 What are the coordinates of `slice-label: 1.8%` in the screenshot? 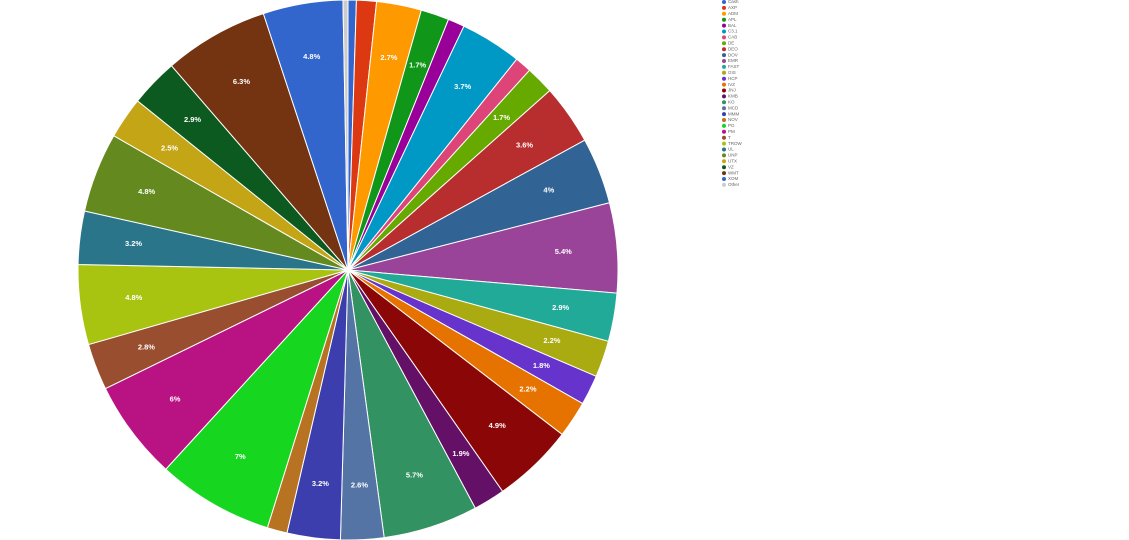 It's located at (541, 365).